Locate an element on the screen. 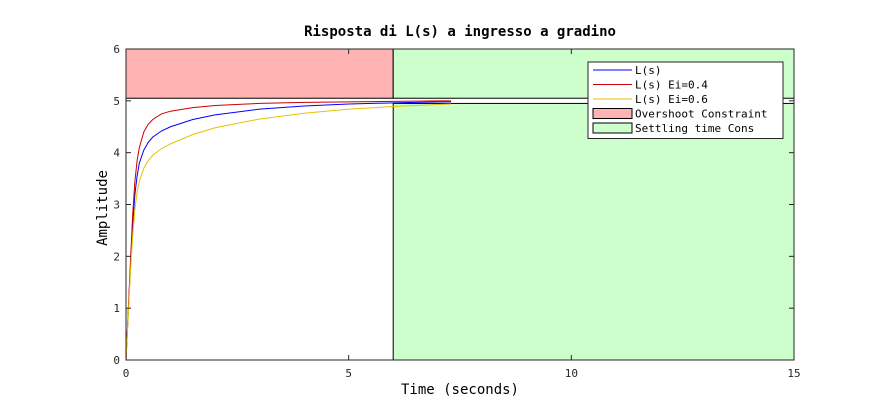 The width and height of the screenshot is (879, 406). x-tick-label: 15 is located at coordinates (793, 373).